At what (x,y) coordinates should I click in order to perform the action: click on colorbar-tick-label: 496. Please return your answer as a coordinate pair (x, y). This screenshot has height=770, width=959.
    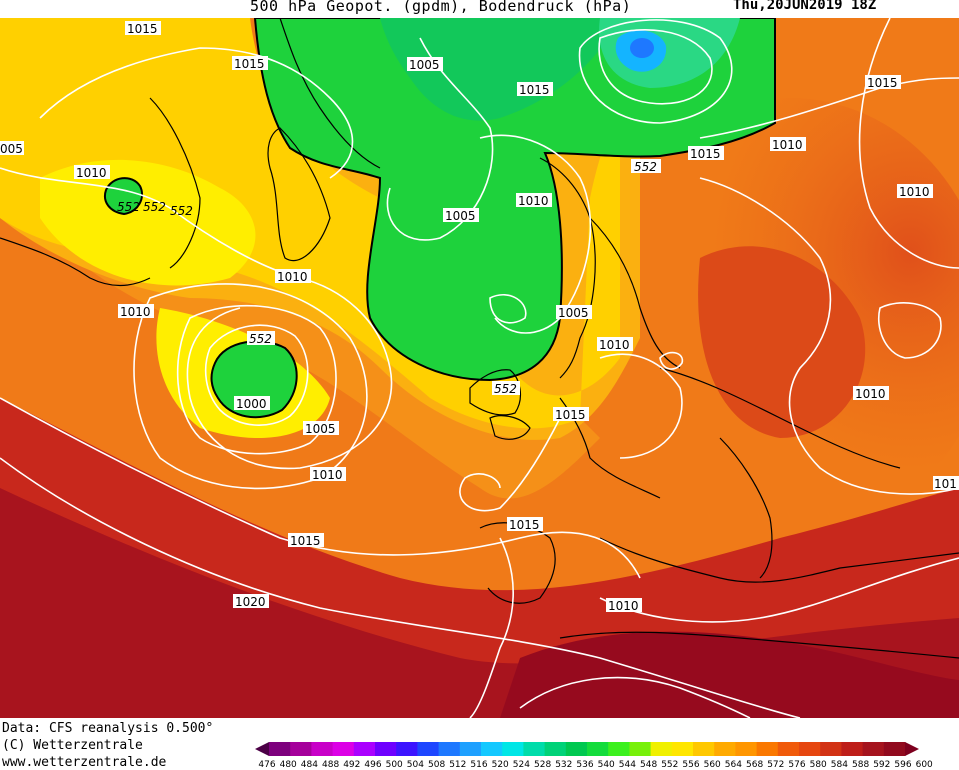
    Looking at the image, I should click on (372, 765).